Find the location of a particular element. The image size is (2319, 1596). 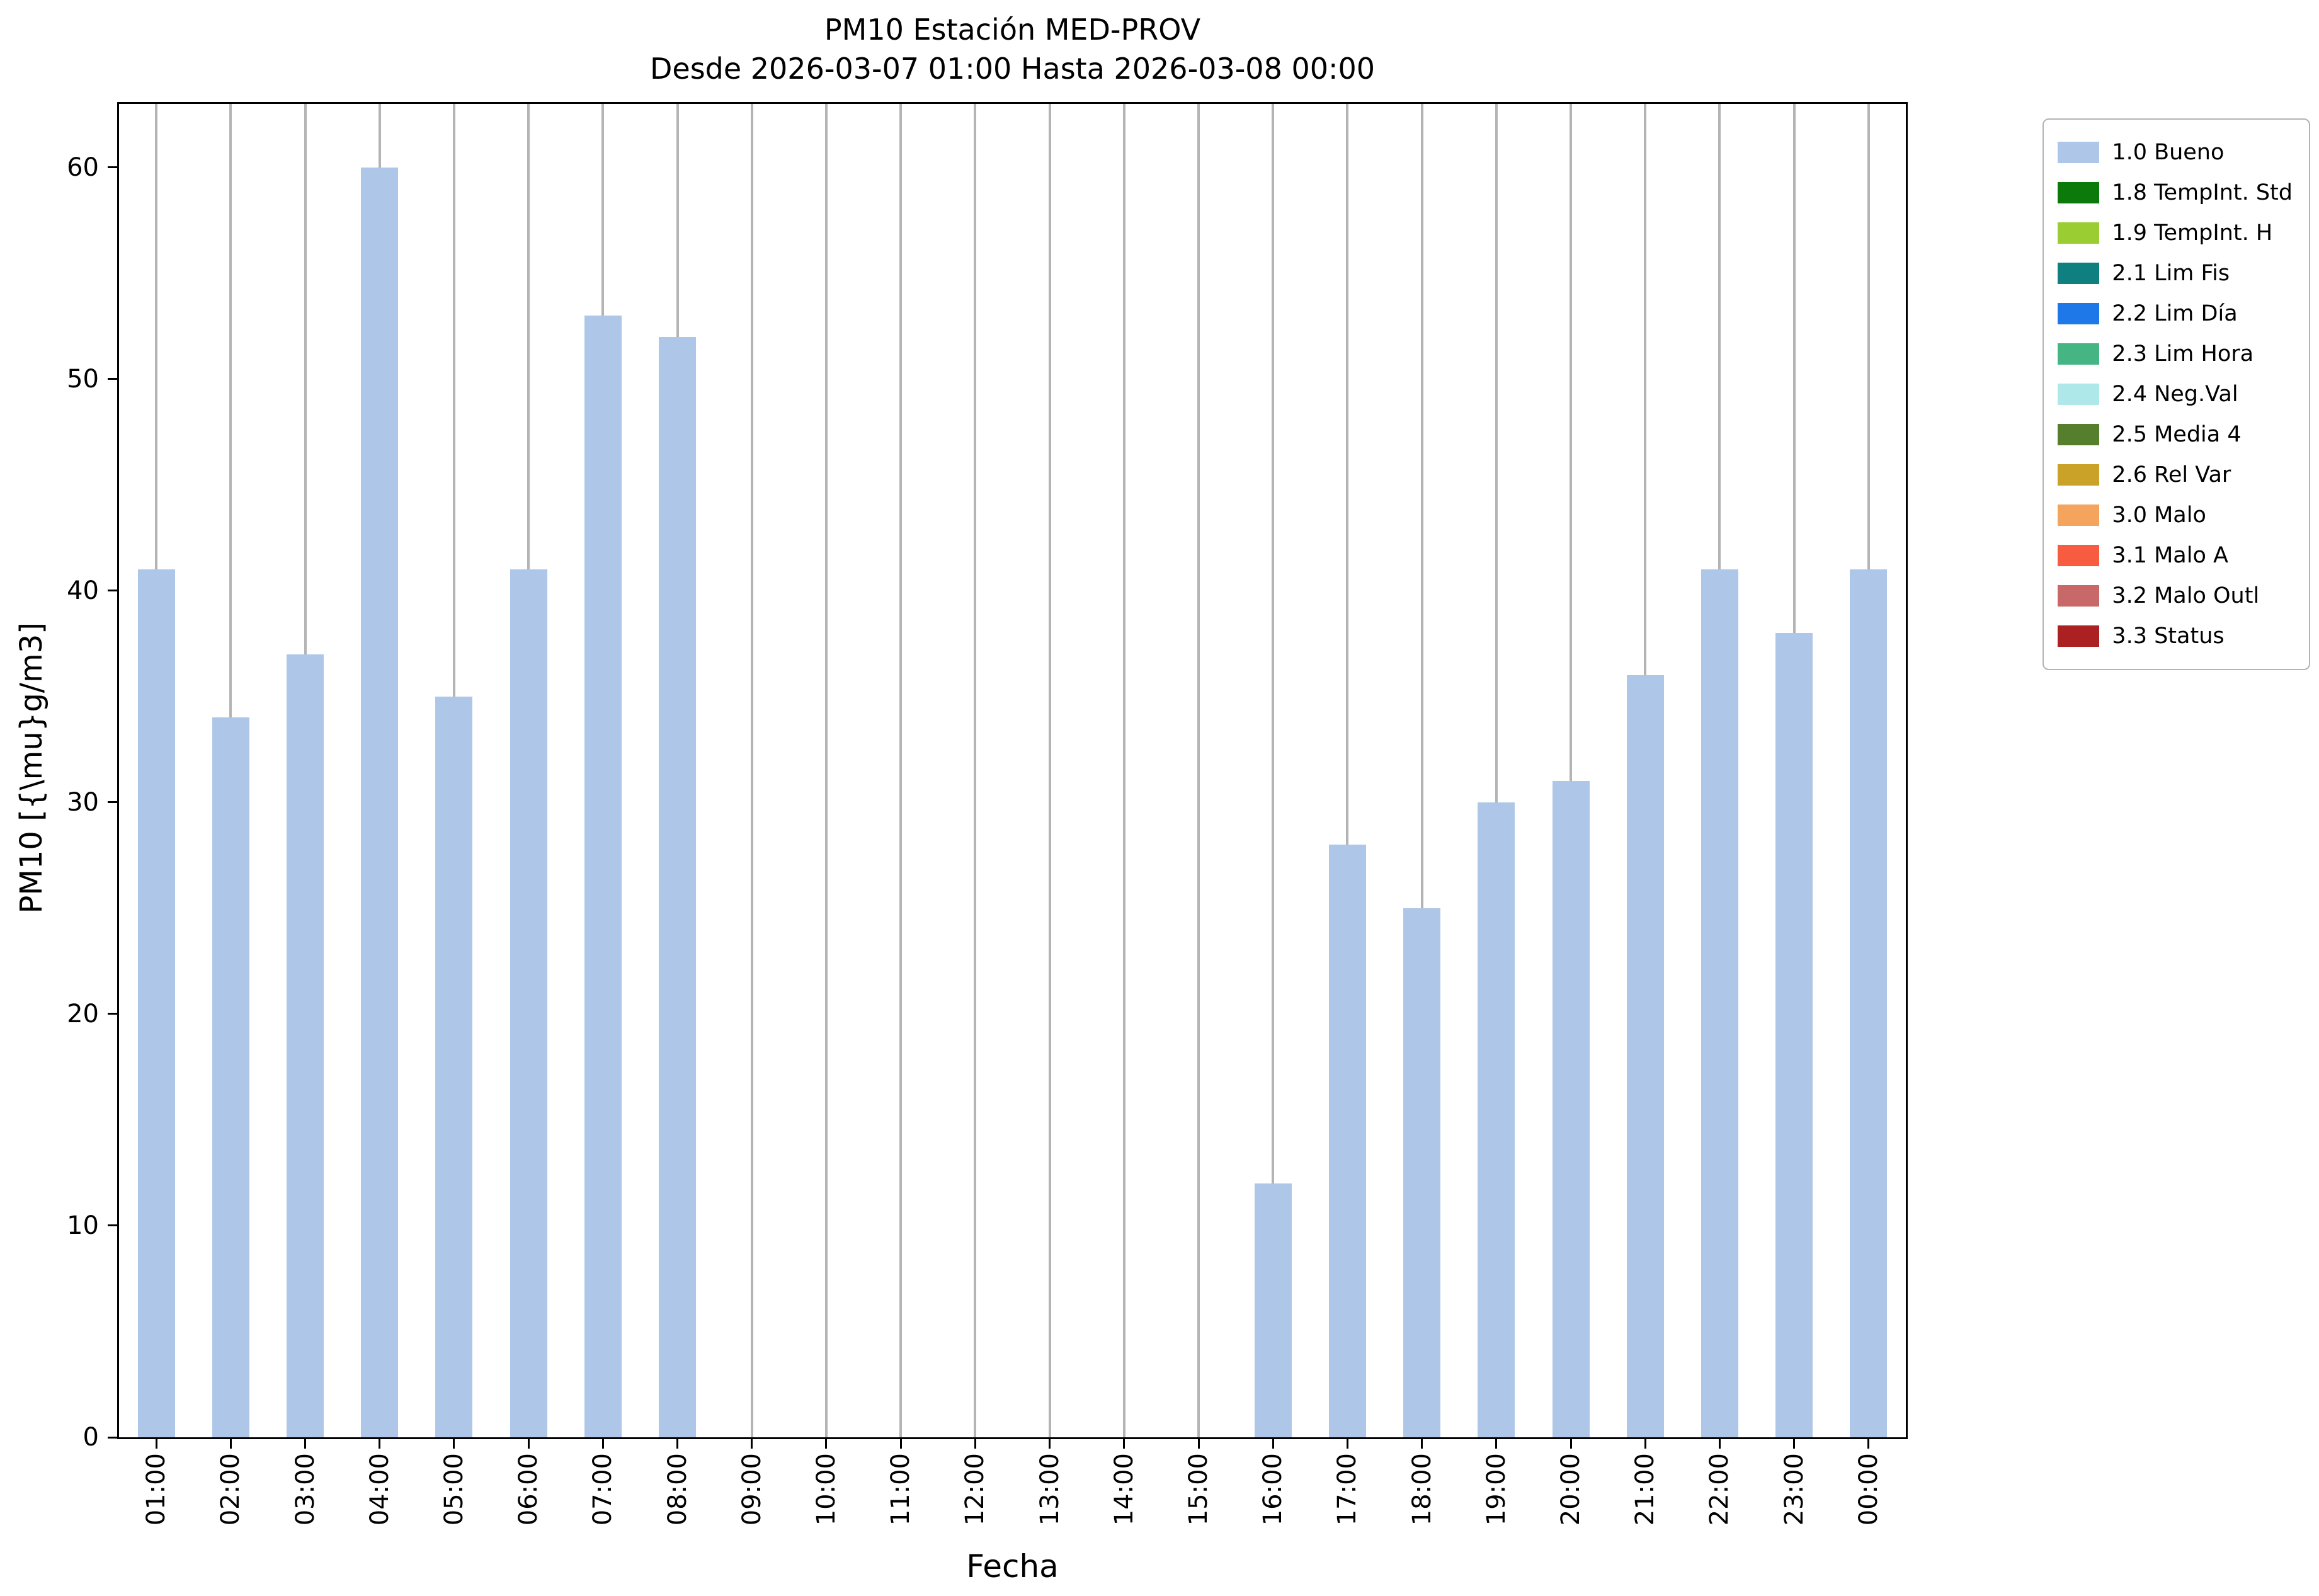

x-tick-label: 19:00 is located at coordinates (1496, 1489).